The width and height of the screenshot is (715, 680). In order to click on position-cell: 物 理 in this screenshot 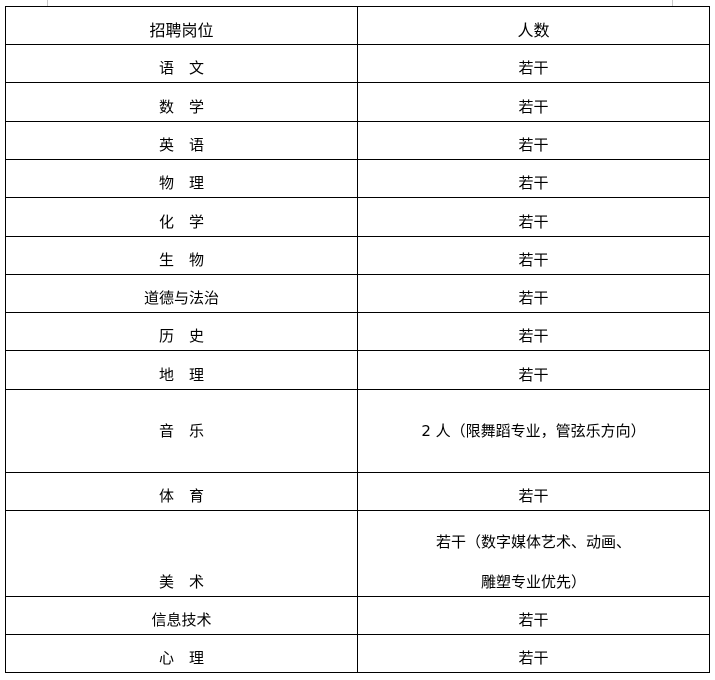, I will do `click(181, 178)`.